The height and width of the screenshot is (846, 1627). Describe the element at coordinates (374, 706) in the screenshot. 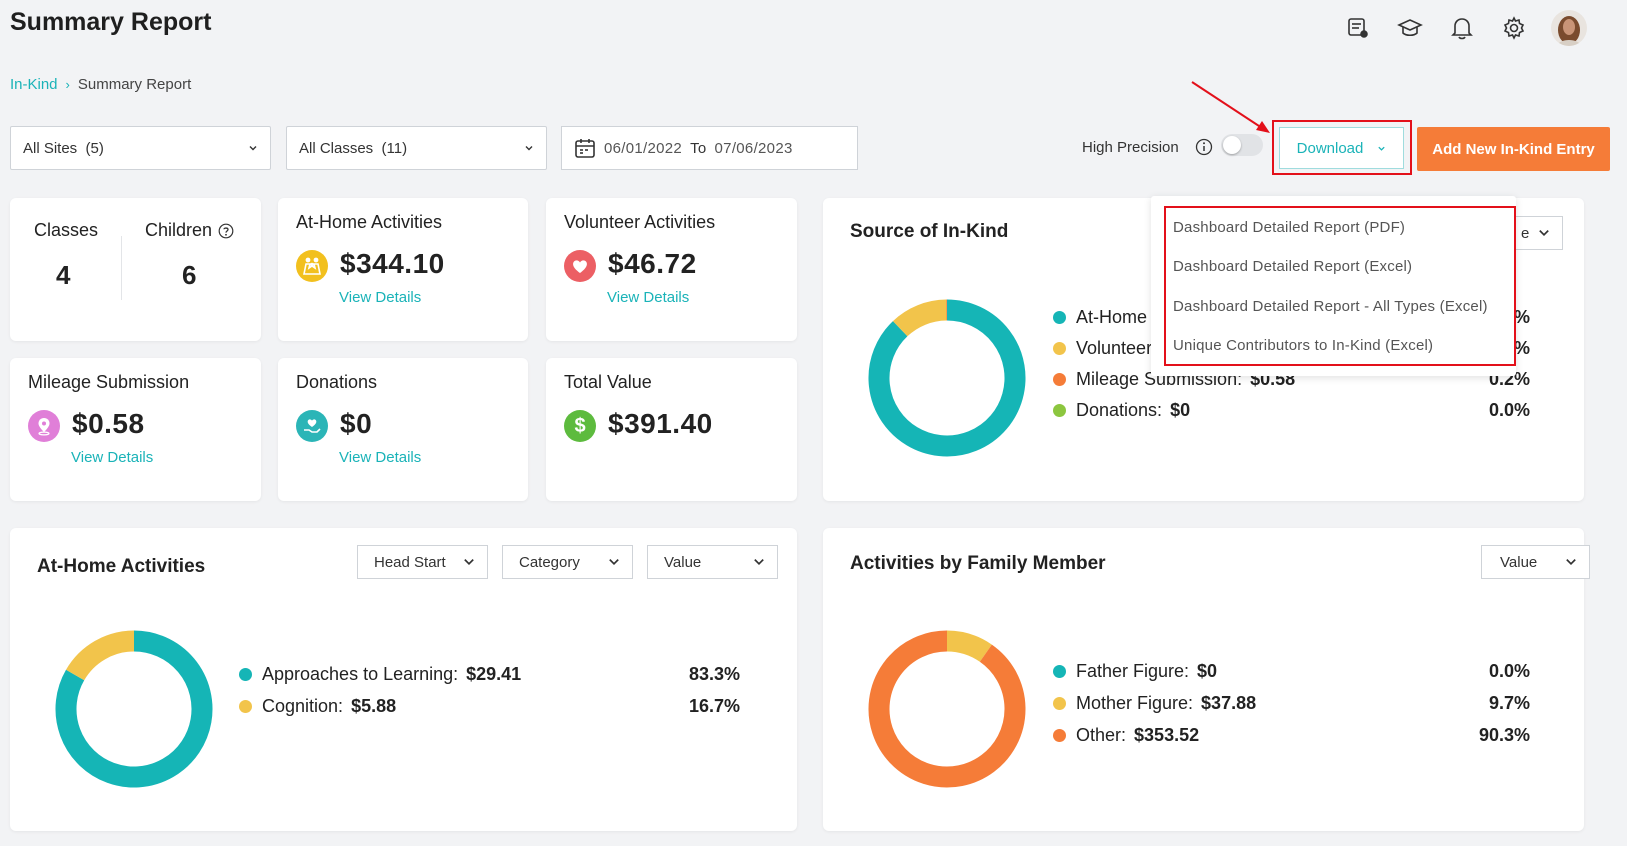

I see `at-home-legend-value: $5.88` at that location.